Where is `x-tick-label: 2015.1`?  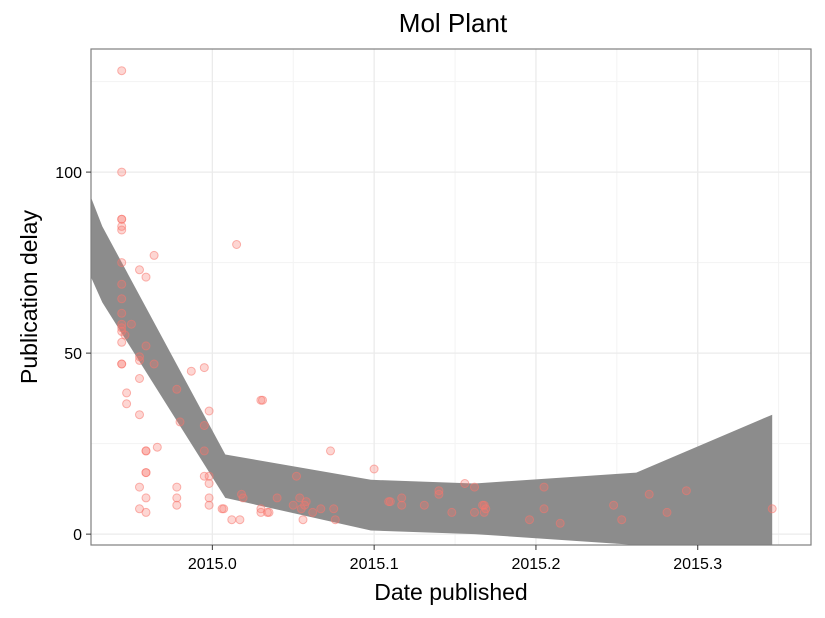
x-tick-label: 2015.1 is located at coordinates (374, 564).